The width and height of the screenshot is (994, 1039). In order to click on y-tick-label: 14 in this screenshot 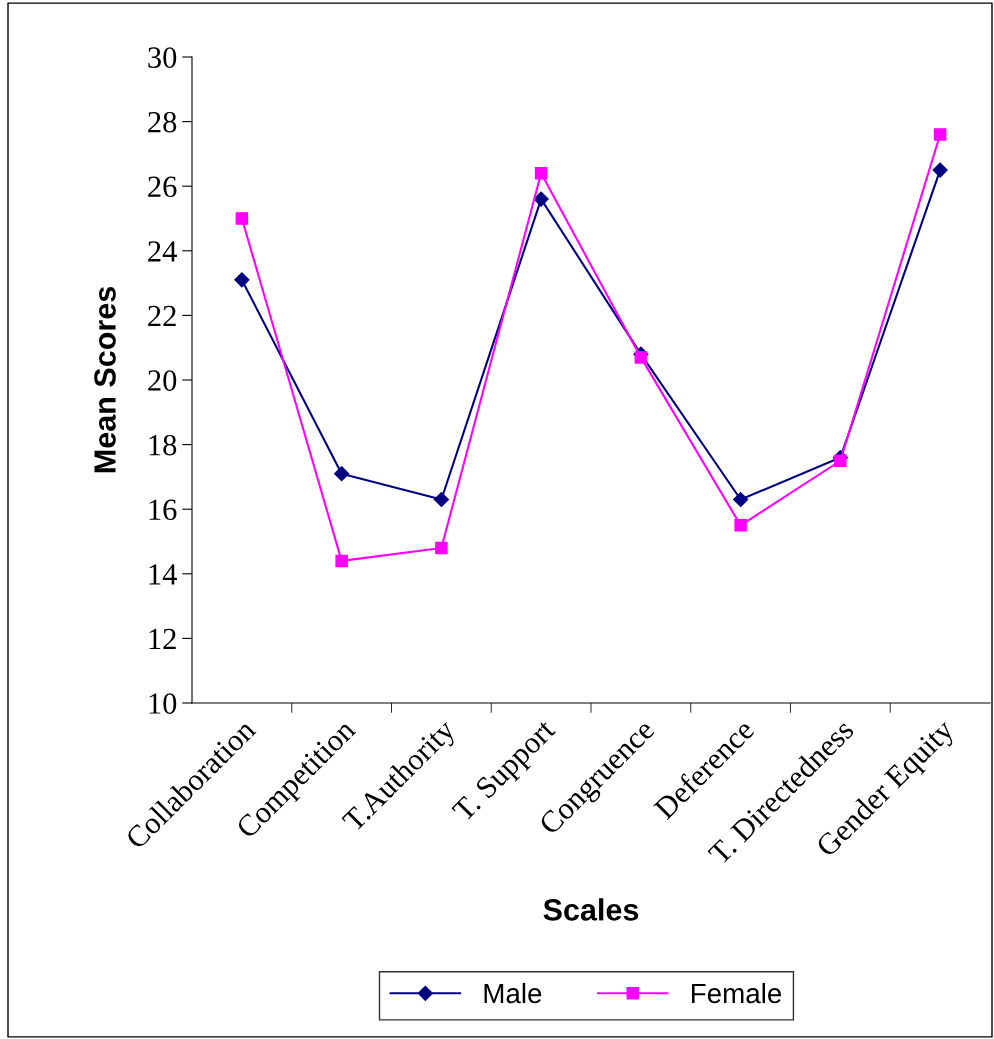, I will do `click(163, 574)`.